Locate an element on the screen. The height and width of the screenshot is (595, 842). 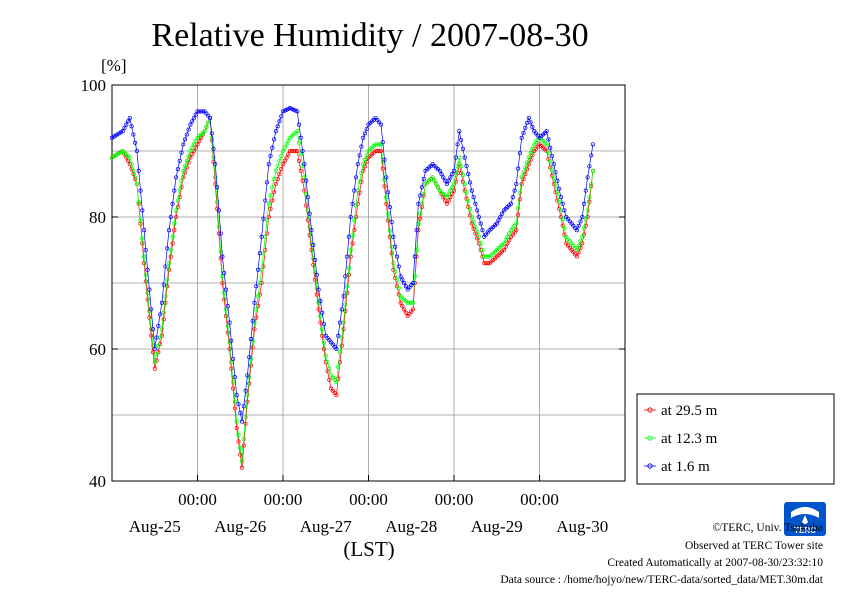
legend-swatch-marker is located at coordinates (650, 410).